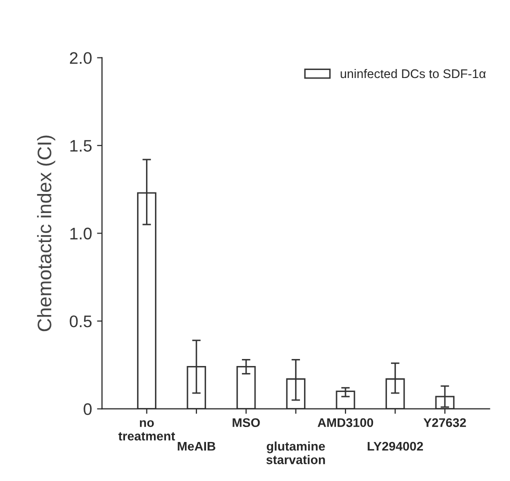 The width and height of the screenshot is (510, 481). What do you see at coordinates (197, 446) in the screenshot?
I see `x-tick-label: MeAIB` at bounding box center [197, 446].